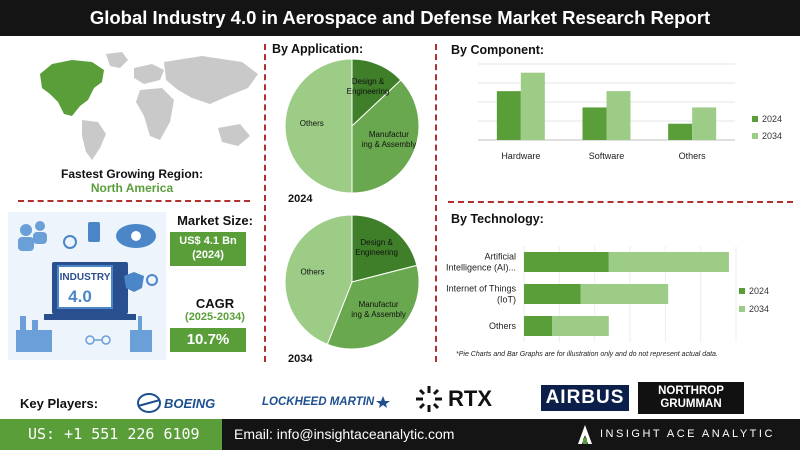 This screenshot has height=450, width=800. I want to click on pie-slice-manufacturing-assembly, so click(373, 307).